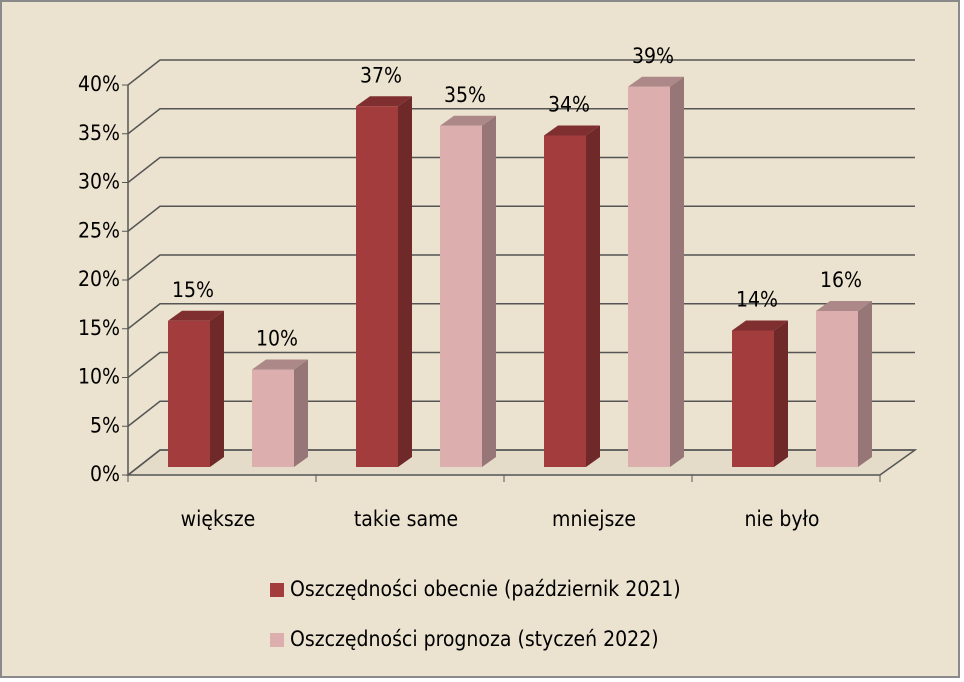 Image resolution: width=964 pixels, height=682 pixels. What do you see at coordinates (757, 300) in the screenshot?
I see `value-label: 14%` at bounding box center [757, 300].